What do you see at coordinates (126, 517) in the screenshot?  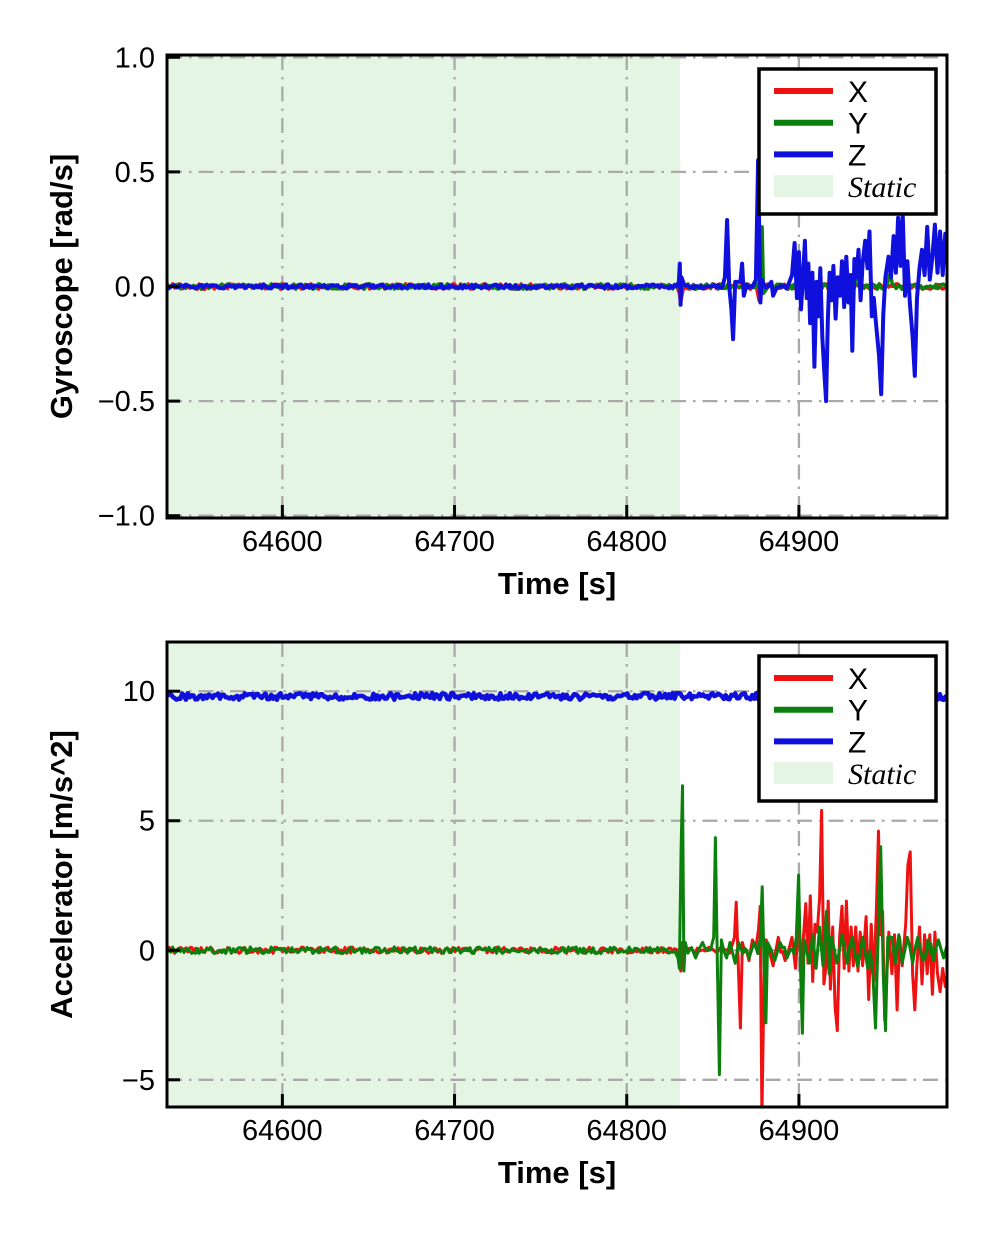 I see `y-tick-label: −1.0` at bounding box center [126, 517].